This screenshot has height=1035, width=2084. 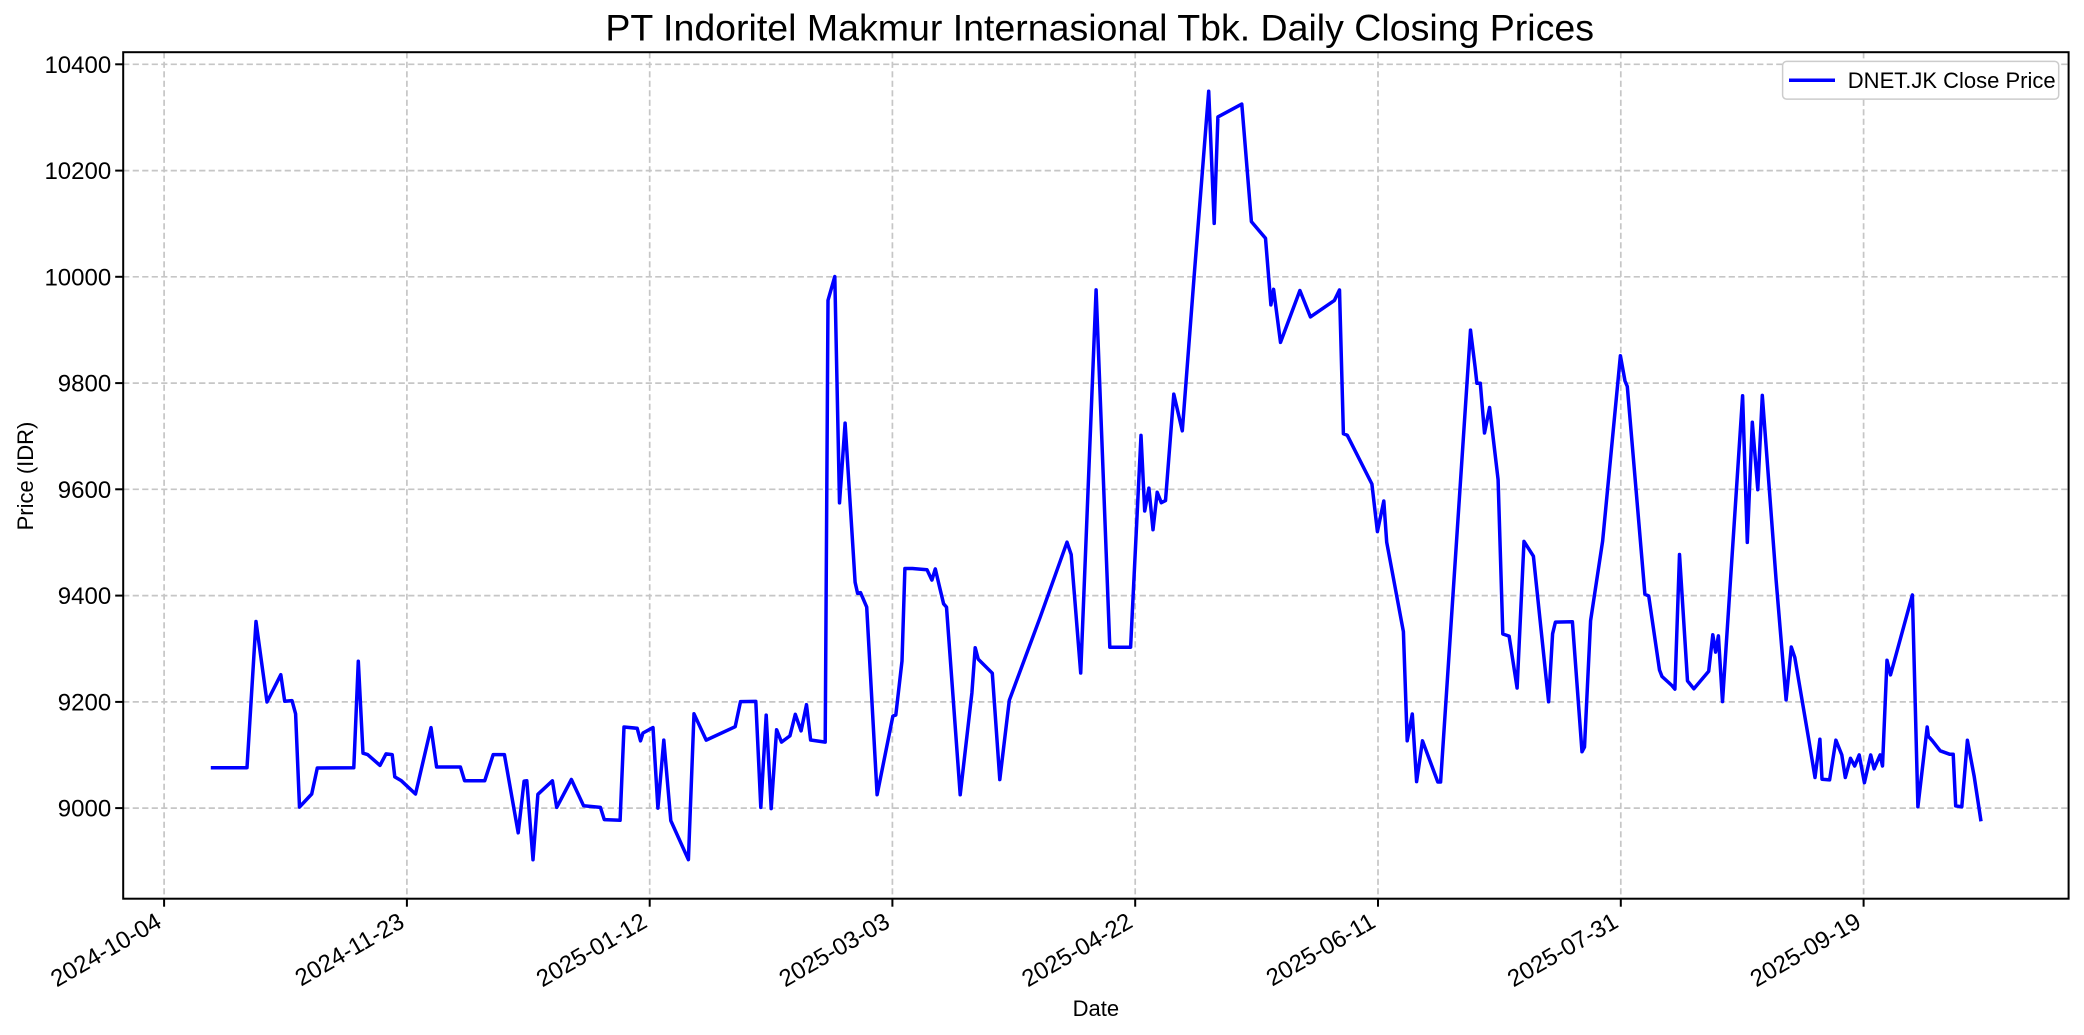 What do you see at coordinates (25, 476) in the screenshot?
I see `svg-text: Price (IDR)` at bounding box center [25, 476].